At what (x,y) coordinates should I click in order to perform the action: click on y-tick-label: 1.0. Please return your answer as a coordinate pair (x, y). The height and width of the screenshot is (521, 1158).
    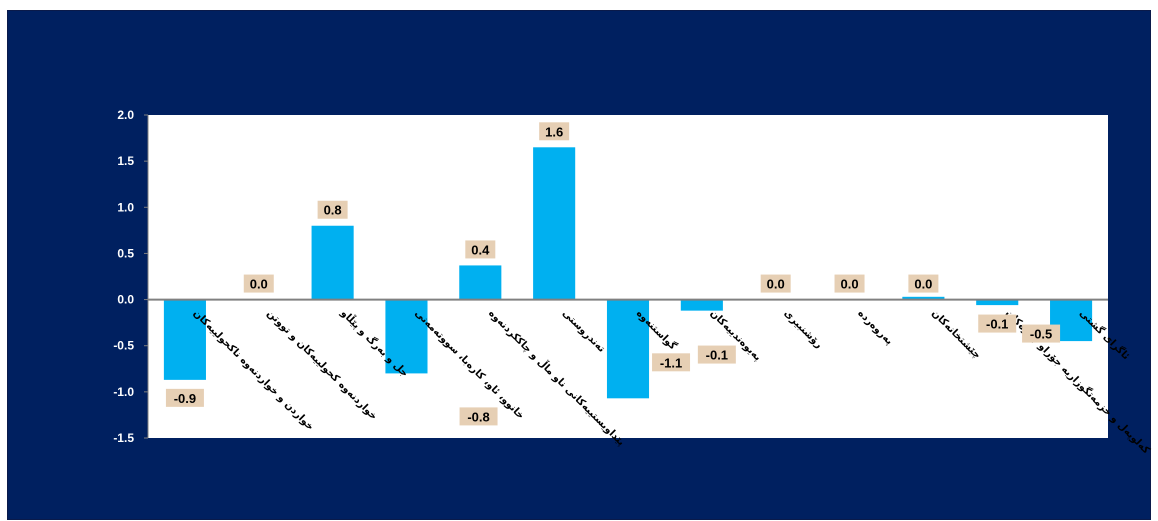
    Looking at the image, I should click on (125, 207).